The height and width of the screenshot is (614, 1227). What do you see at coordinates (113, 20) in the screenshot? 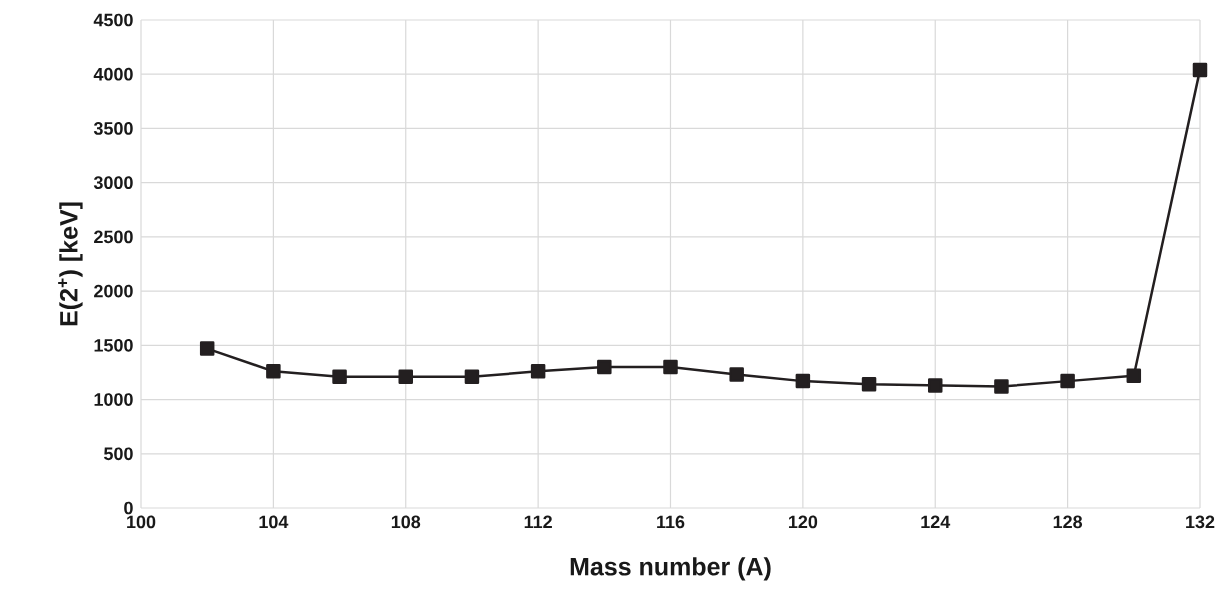
I see `y-tick-label: 4500` at bounding box center [113, 20].